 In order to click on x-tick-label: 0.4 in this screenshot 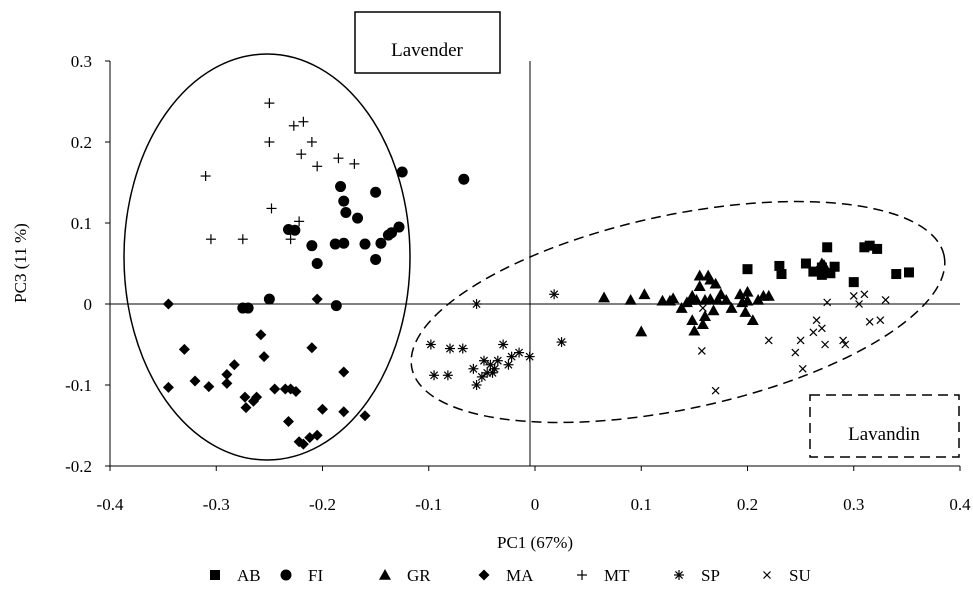, I will do `click(960, 504)`.